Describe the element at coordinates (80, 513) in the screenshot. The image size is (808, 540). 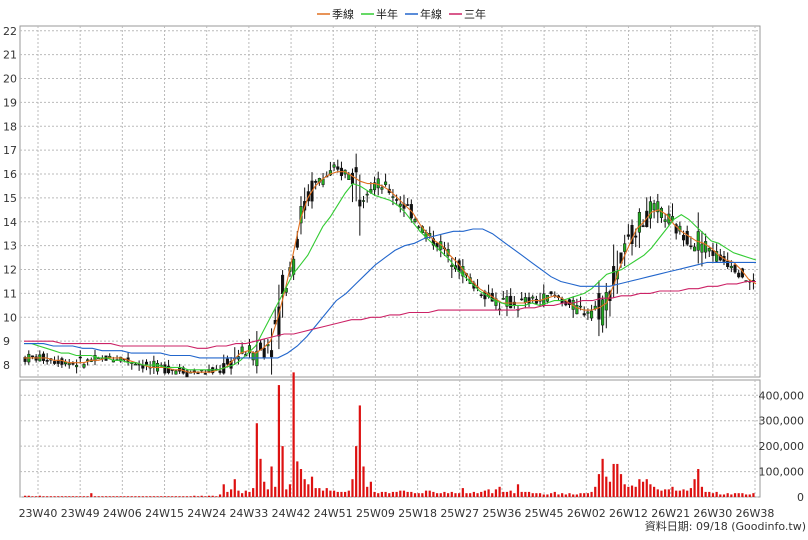
I see `x-tick-label: 23W49` at that location.